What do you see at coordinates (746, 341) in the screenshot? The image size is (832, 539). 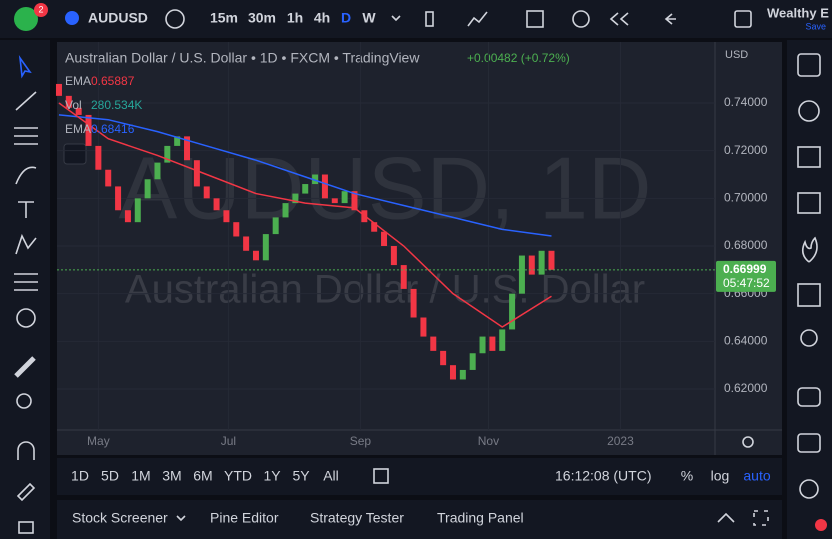 I see `y-tick-label: 0.64000` at bounding box center [746, 341].